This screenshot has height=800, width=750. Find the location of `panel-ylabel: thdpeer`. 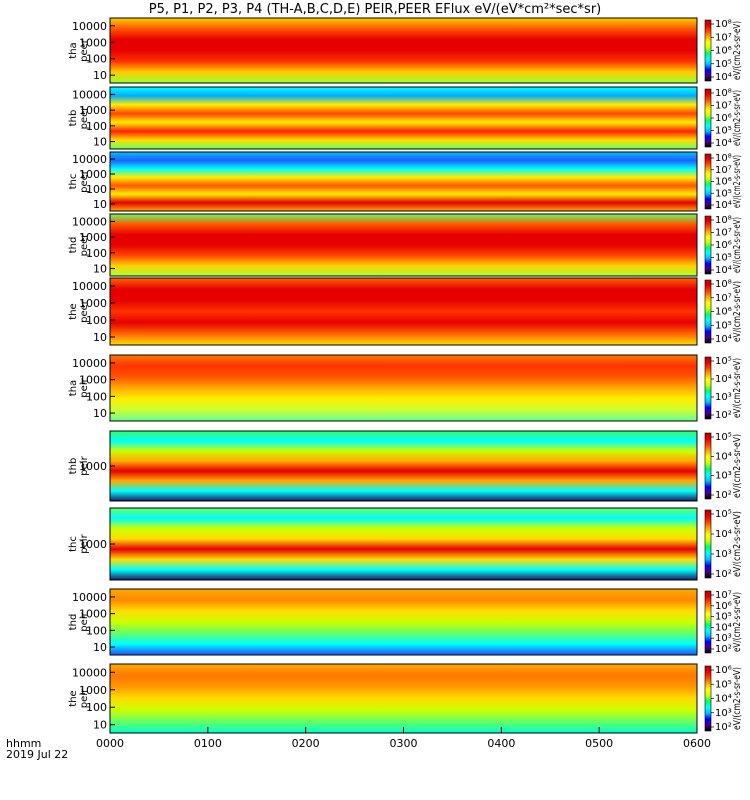

panel-ylabel: thdpeer is located at coordinates (79, 245).